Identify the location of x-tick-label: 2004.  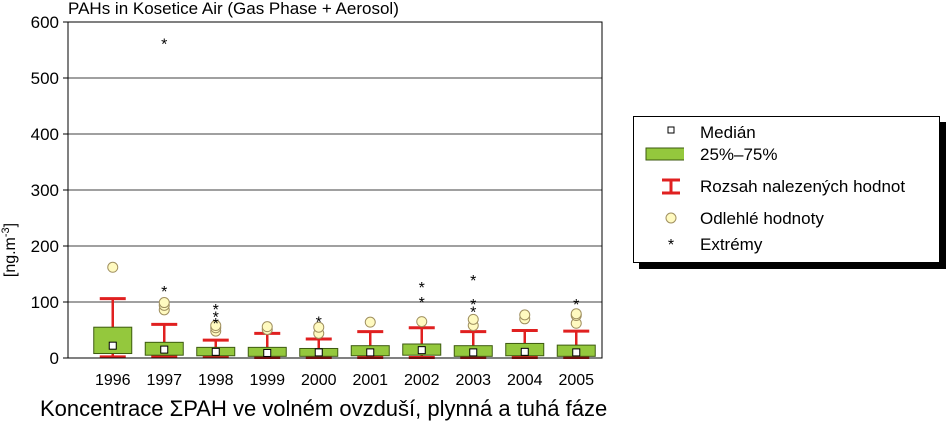
(525, 380).